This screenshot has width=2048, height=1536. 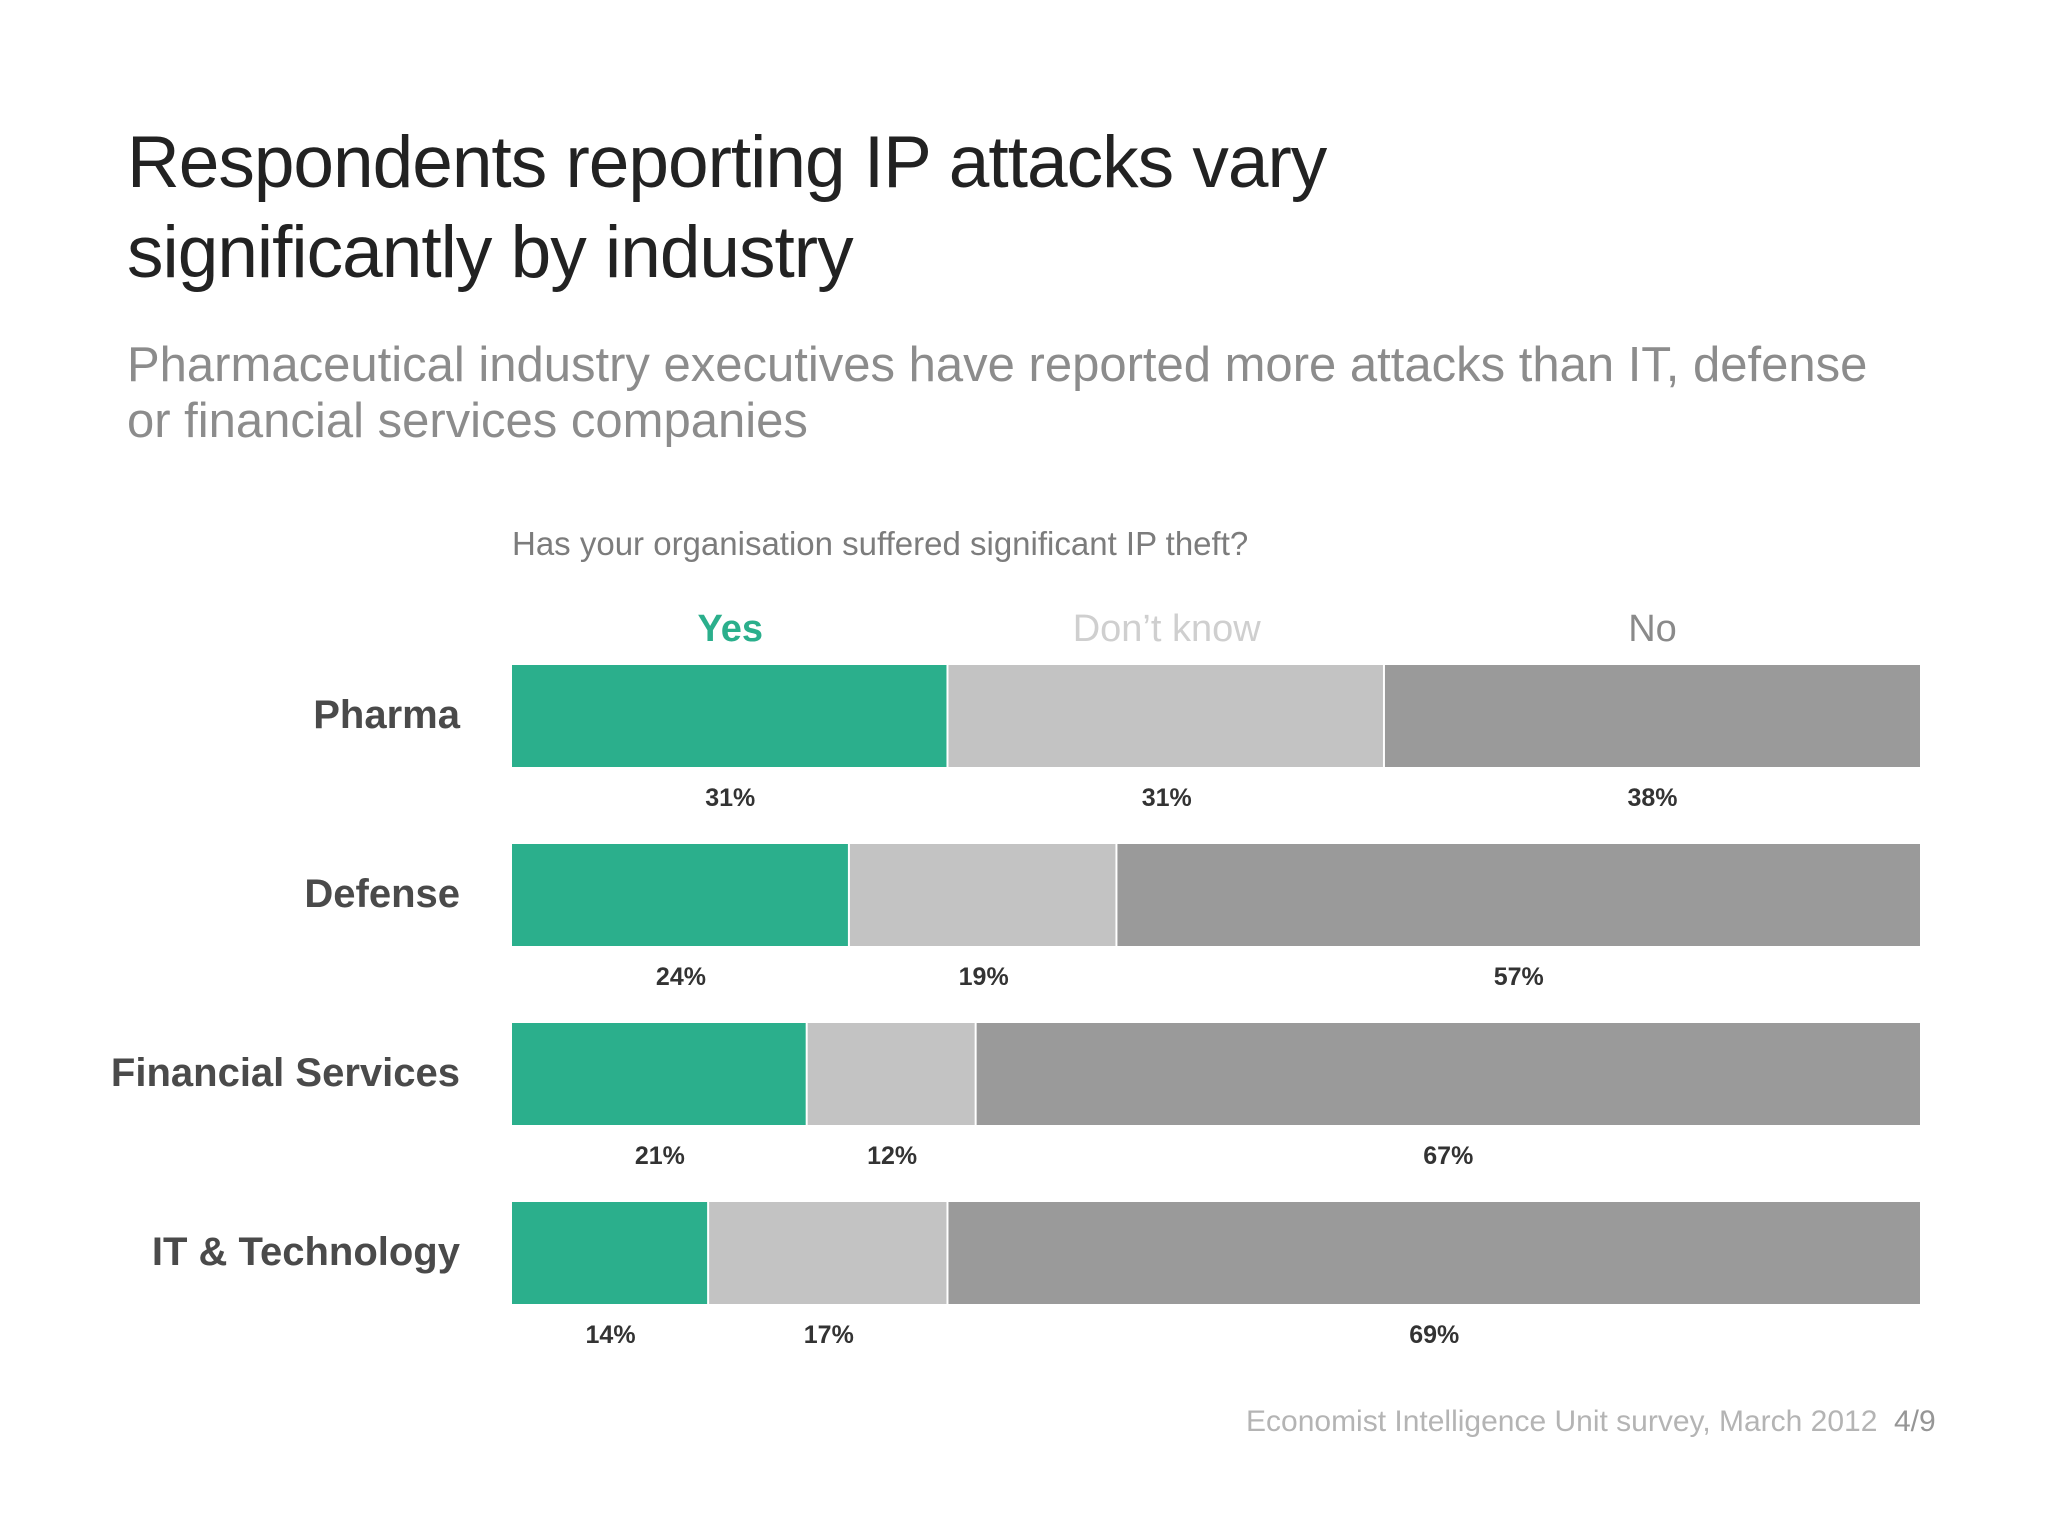 I want to click on bar-it-technology-don-t-know, so click(x=828, y=1253).